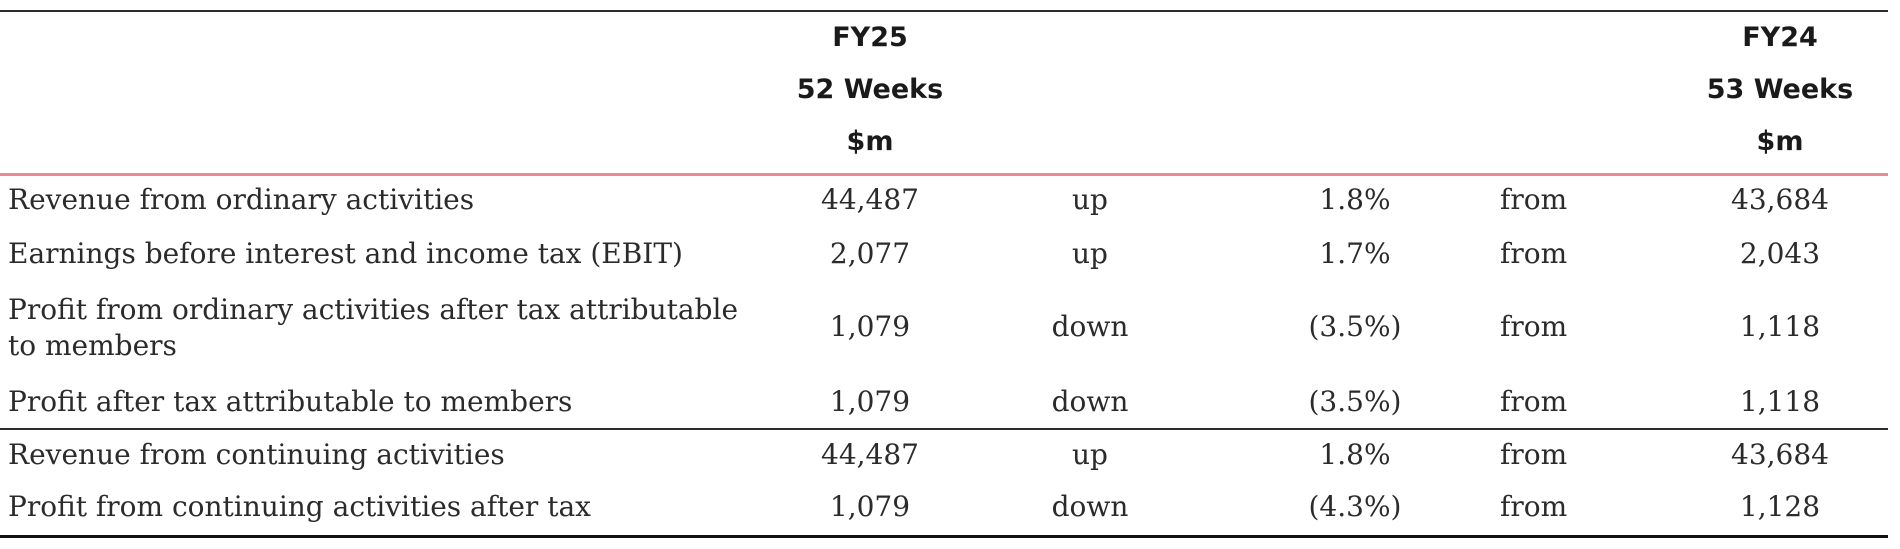 This screenshot has width=1900, height=549. I want to click on fy25-value: 2,077, so click(870, 253).